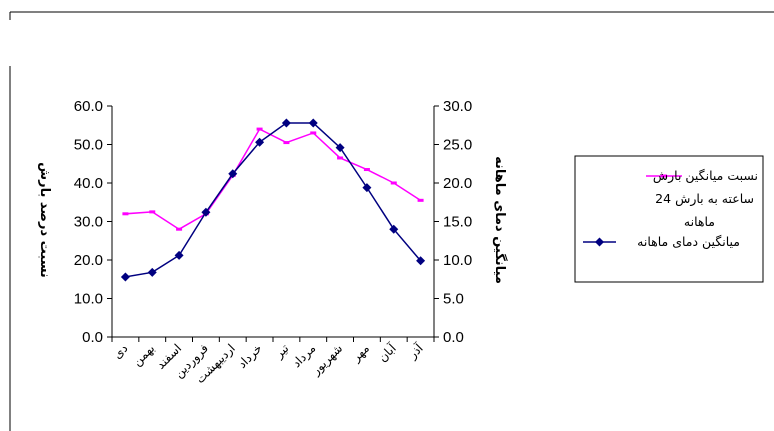  I want to click on x-category-label: تیر, so click(281, 351).